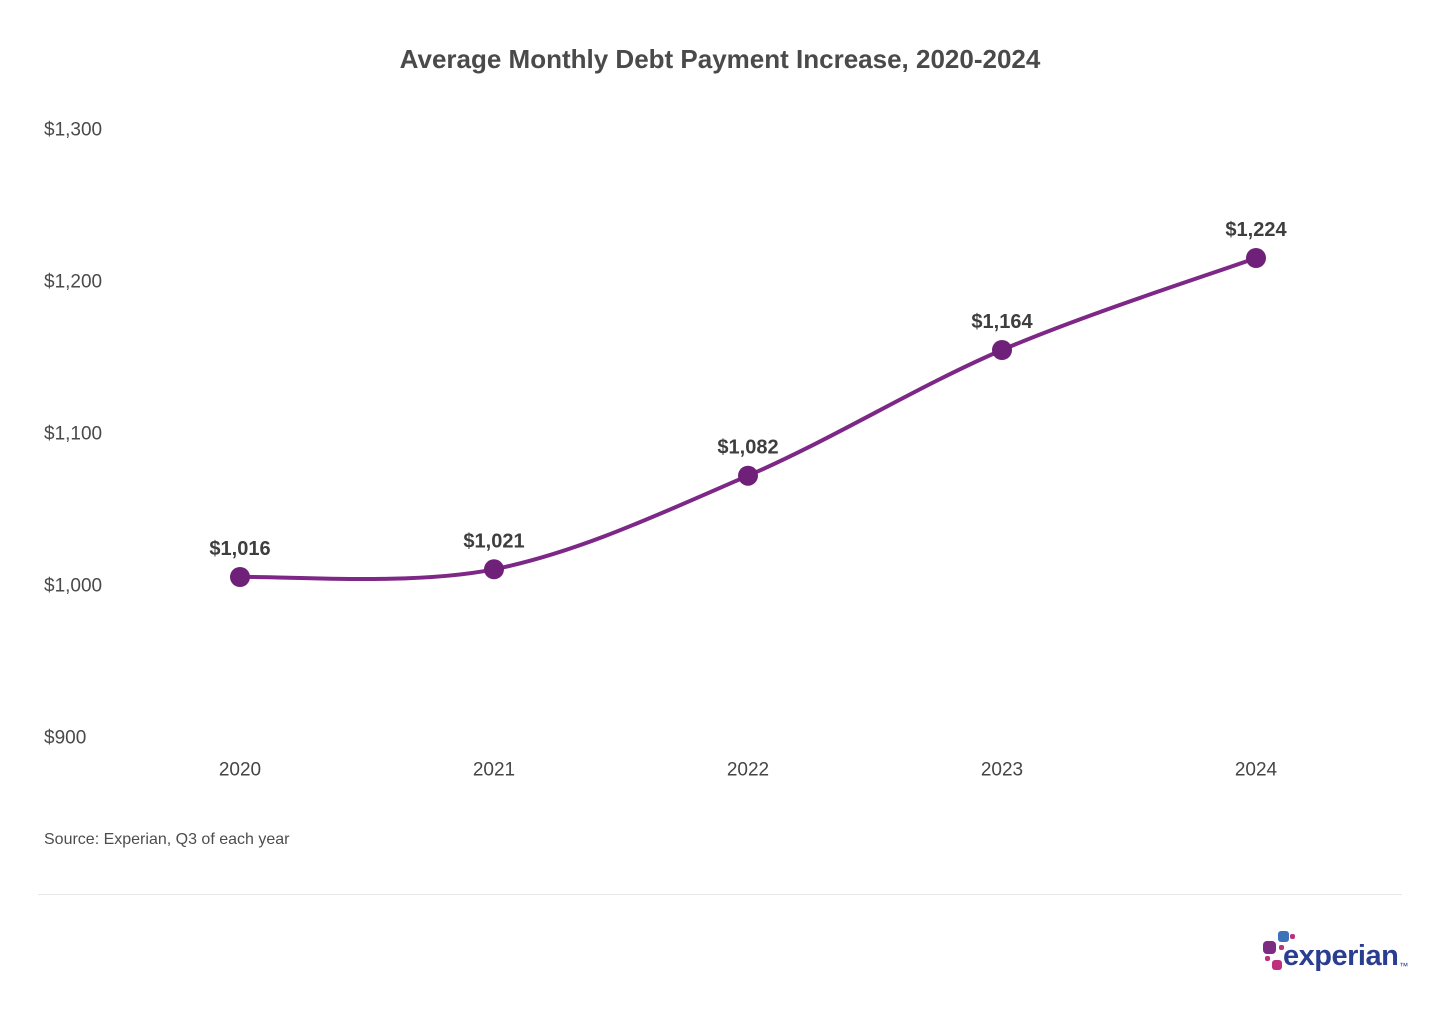 This screenshot has height=1011, width=1440. What do you see at coordinates (239, 549) in the screenshot?
I see `data-label-2020: $1,016` at bounding box center [239, 549].